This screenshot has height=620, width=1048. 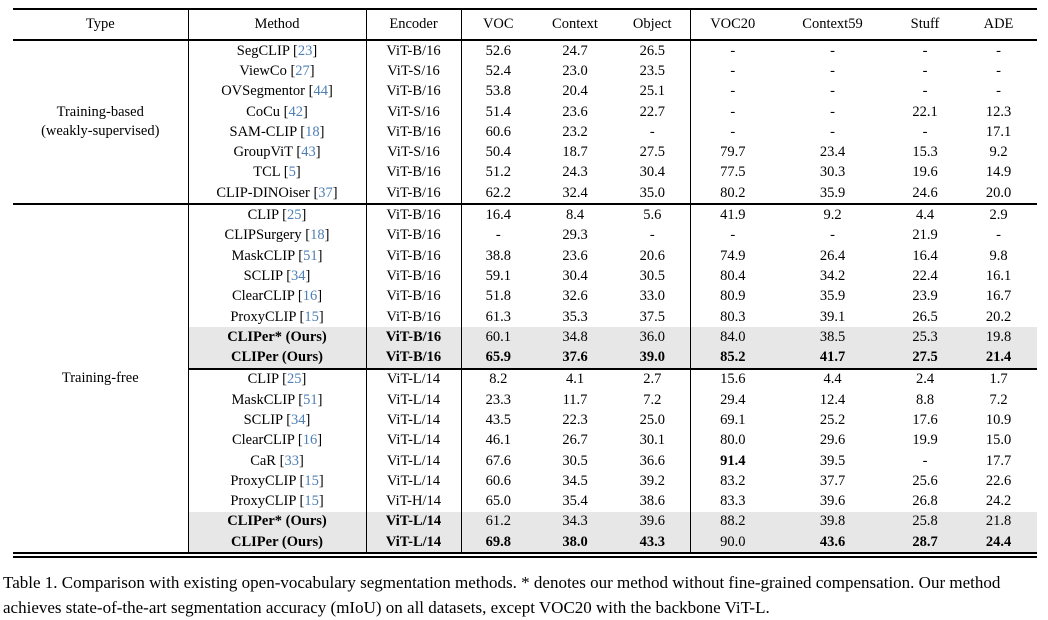 What do you see at coordinates (733, 172) in the screenshot?
I see `value-cell: 77.5` at bounding box center [733, 172].